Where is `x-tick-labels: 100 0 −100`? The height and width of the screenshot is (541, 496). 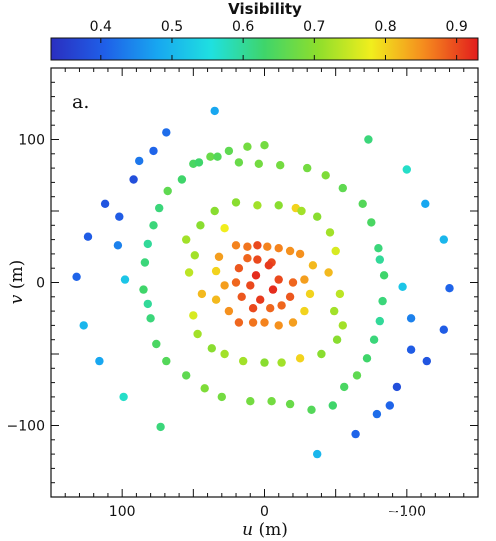
x-tick-labels: 100 0 −100 is located at coordinates (267, 512).